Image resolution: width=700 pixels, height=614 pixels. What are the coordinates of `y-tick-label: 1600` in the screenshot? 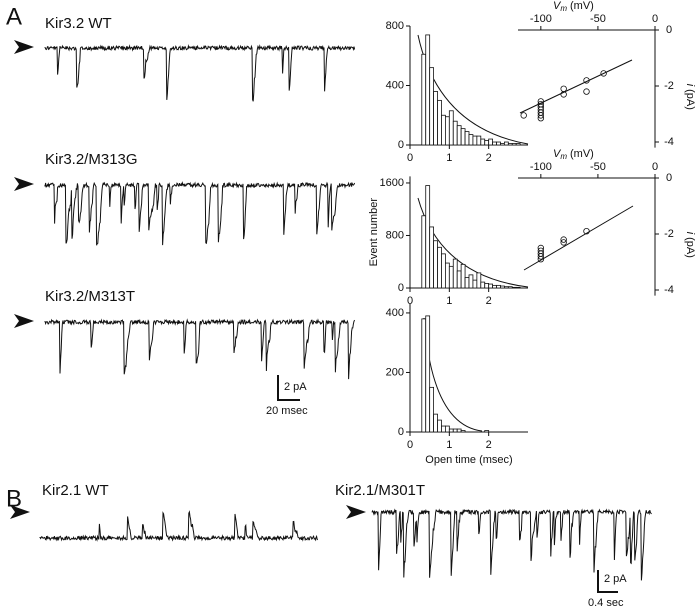 It's located at (392, 183).